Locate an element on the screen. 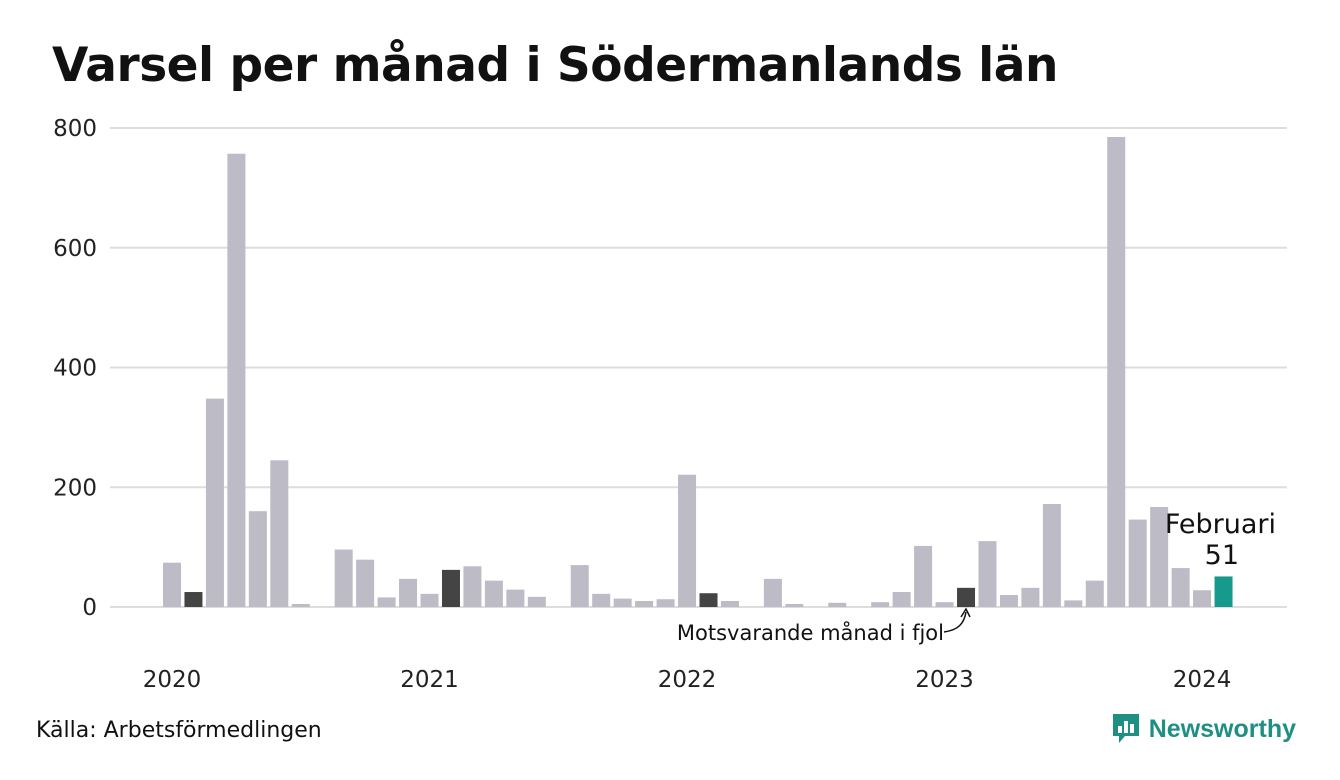  x-tick-label: 2024 is located at coordinates (1202, 680).